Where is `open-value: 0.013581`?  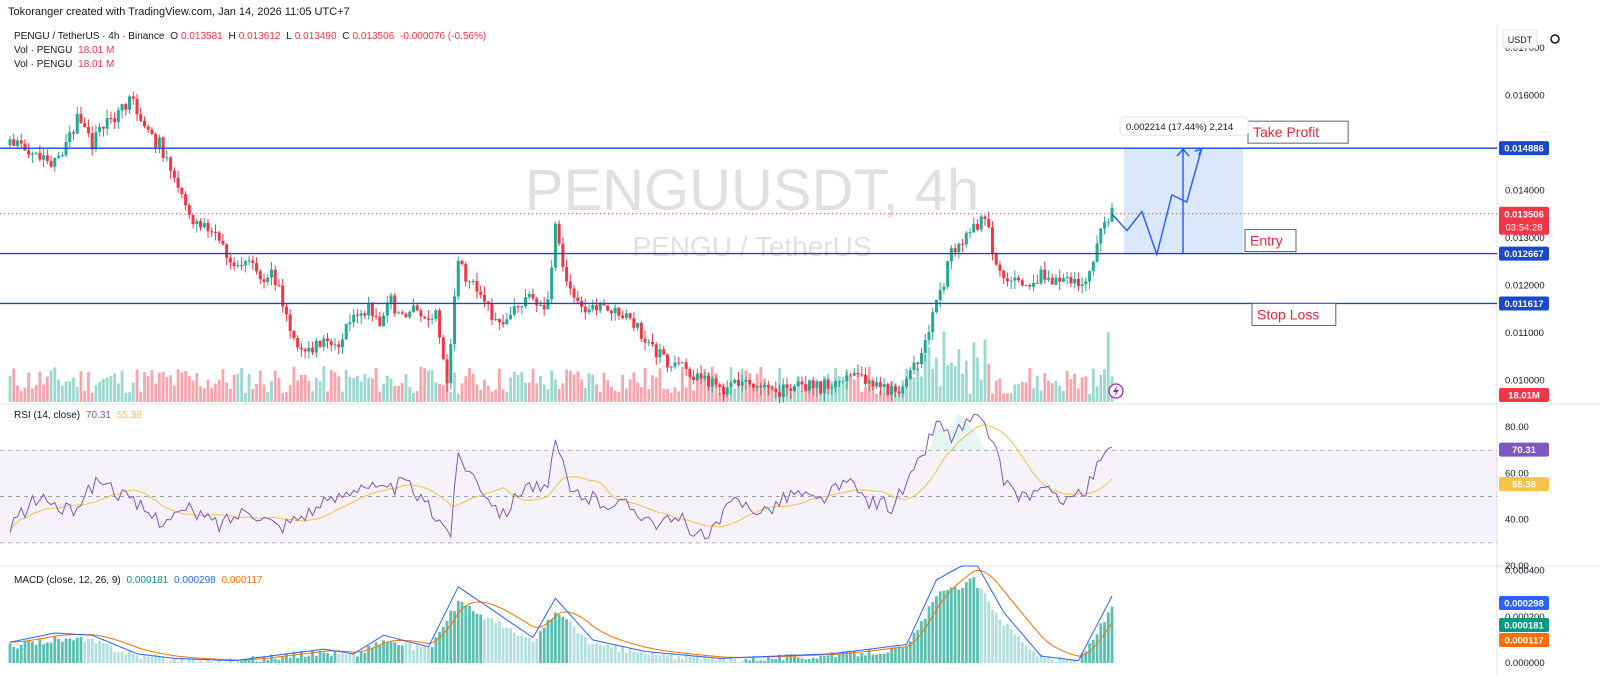 open-value: 0.013581 is located at coordinates (202, 36).